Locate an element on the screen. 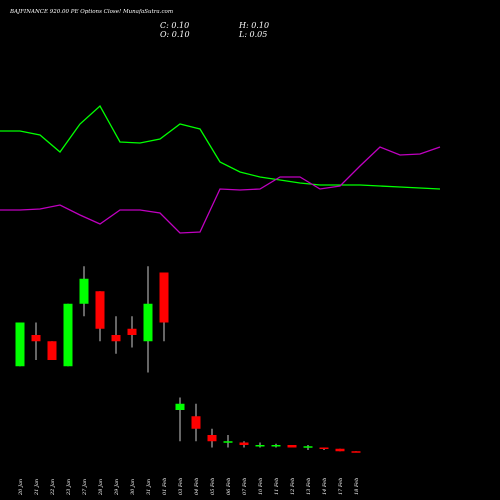 This screenshot has height=500, width=500. x-tick-label: 23 Jan is located at coordinates (69, 487).